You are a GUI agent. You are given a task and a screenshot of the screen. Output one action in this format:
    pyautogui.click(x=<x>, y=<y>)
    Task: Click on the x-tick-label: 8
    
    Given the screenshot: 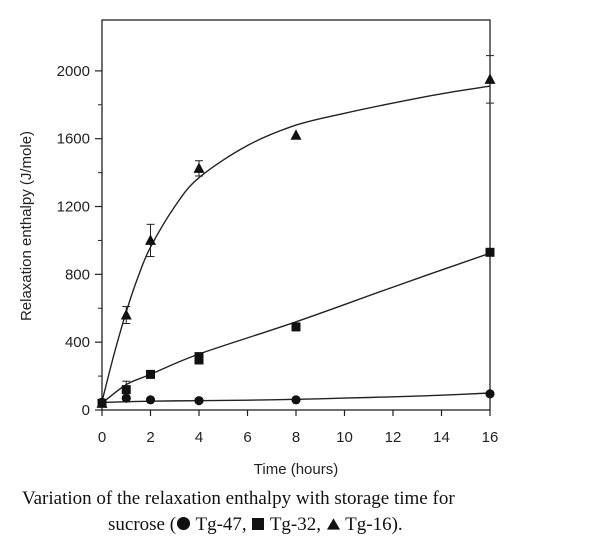 What is the action you would take?
    pyautogui.click(x=296, y=437)
    